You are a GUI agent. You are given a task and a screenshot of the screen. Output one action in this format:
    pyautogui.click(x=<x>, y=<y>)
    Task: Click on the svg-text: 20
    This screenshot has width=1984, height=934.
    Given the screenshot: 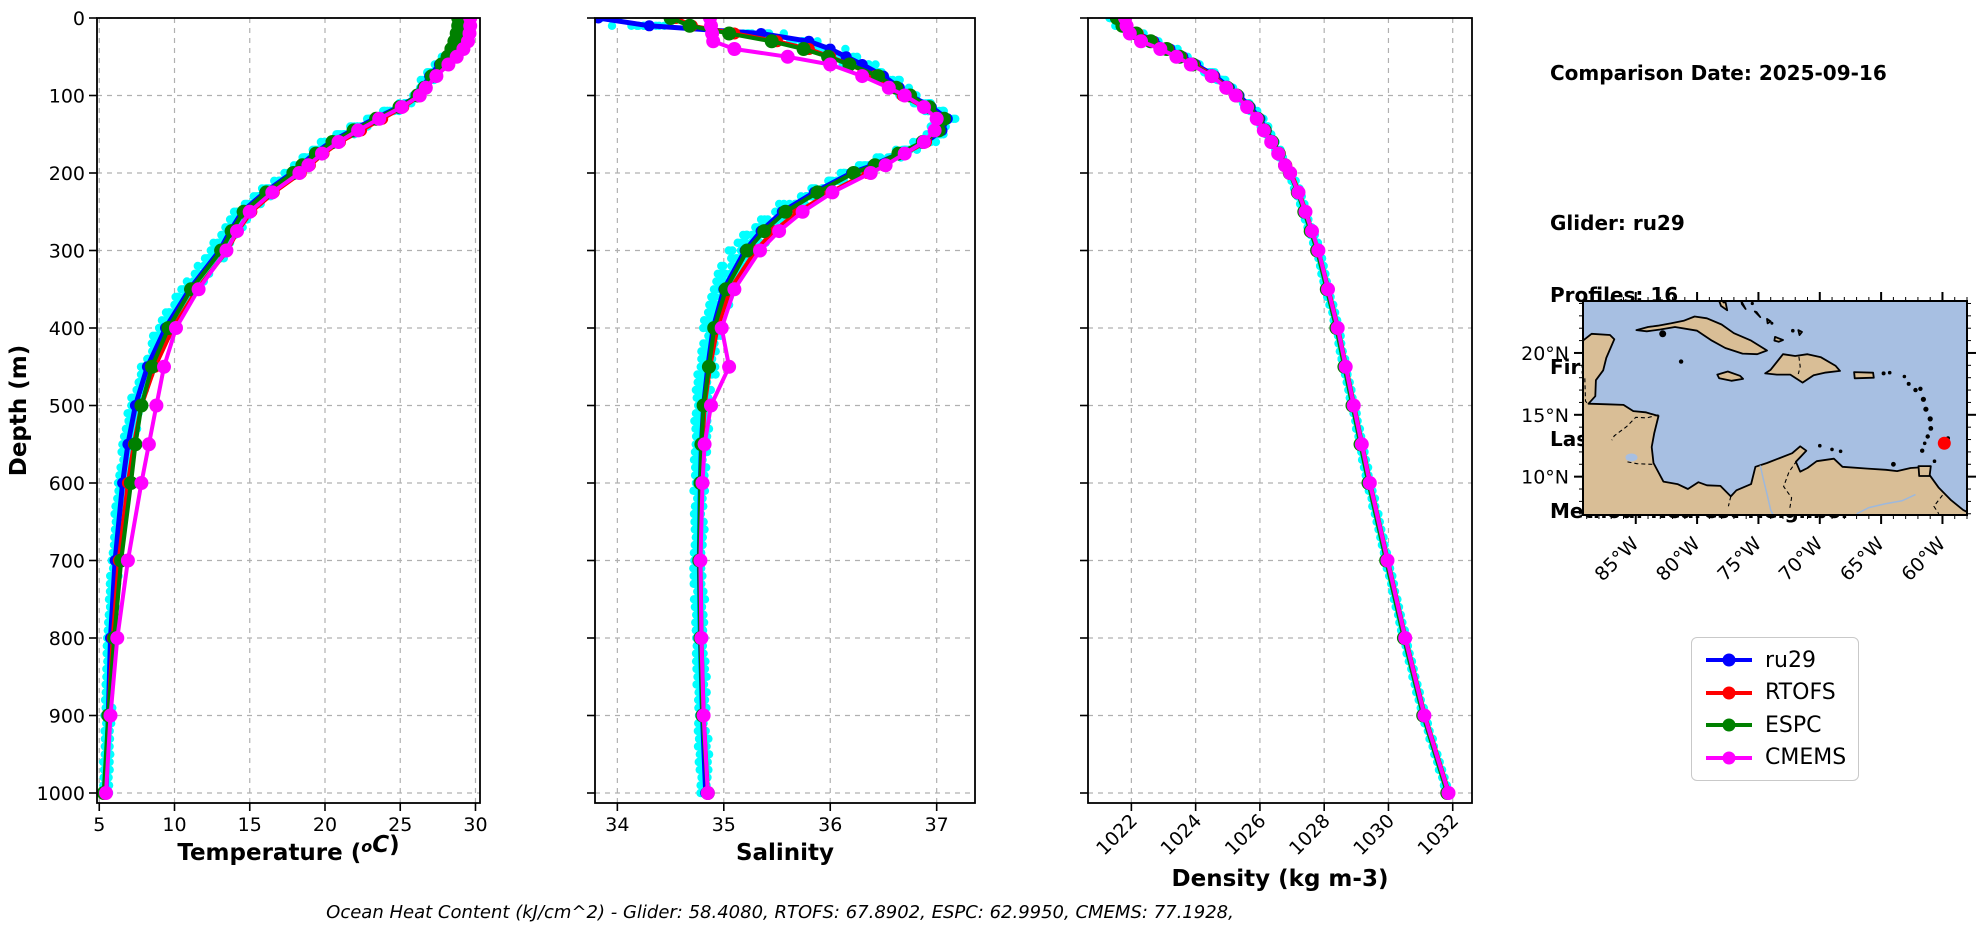 What is the action you would take?
    pyautogui.click(x=325, y=825)
    